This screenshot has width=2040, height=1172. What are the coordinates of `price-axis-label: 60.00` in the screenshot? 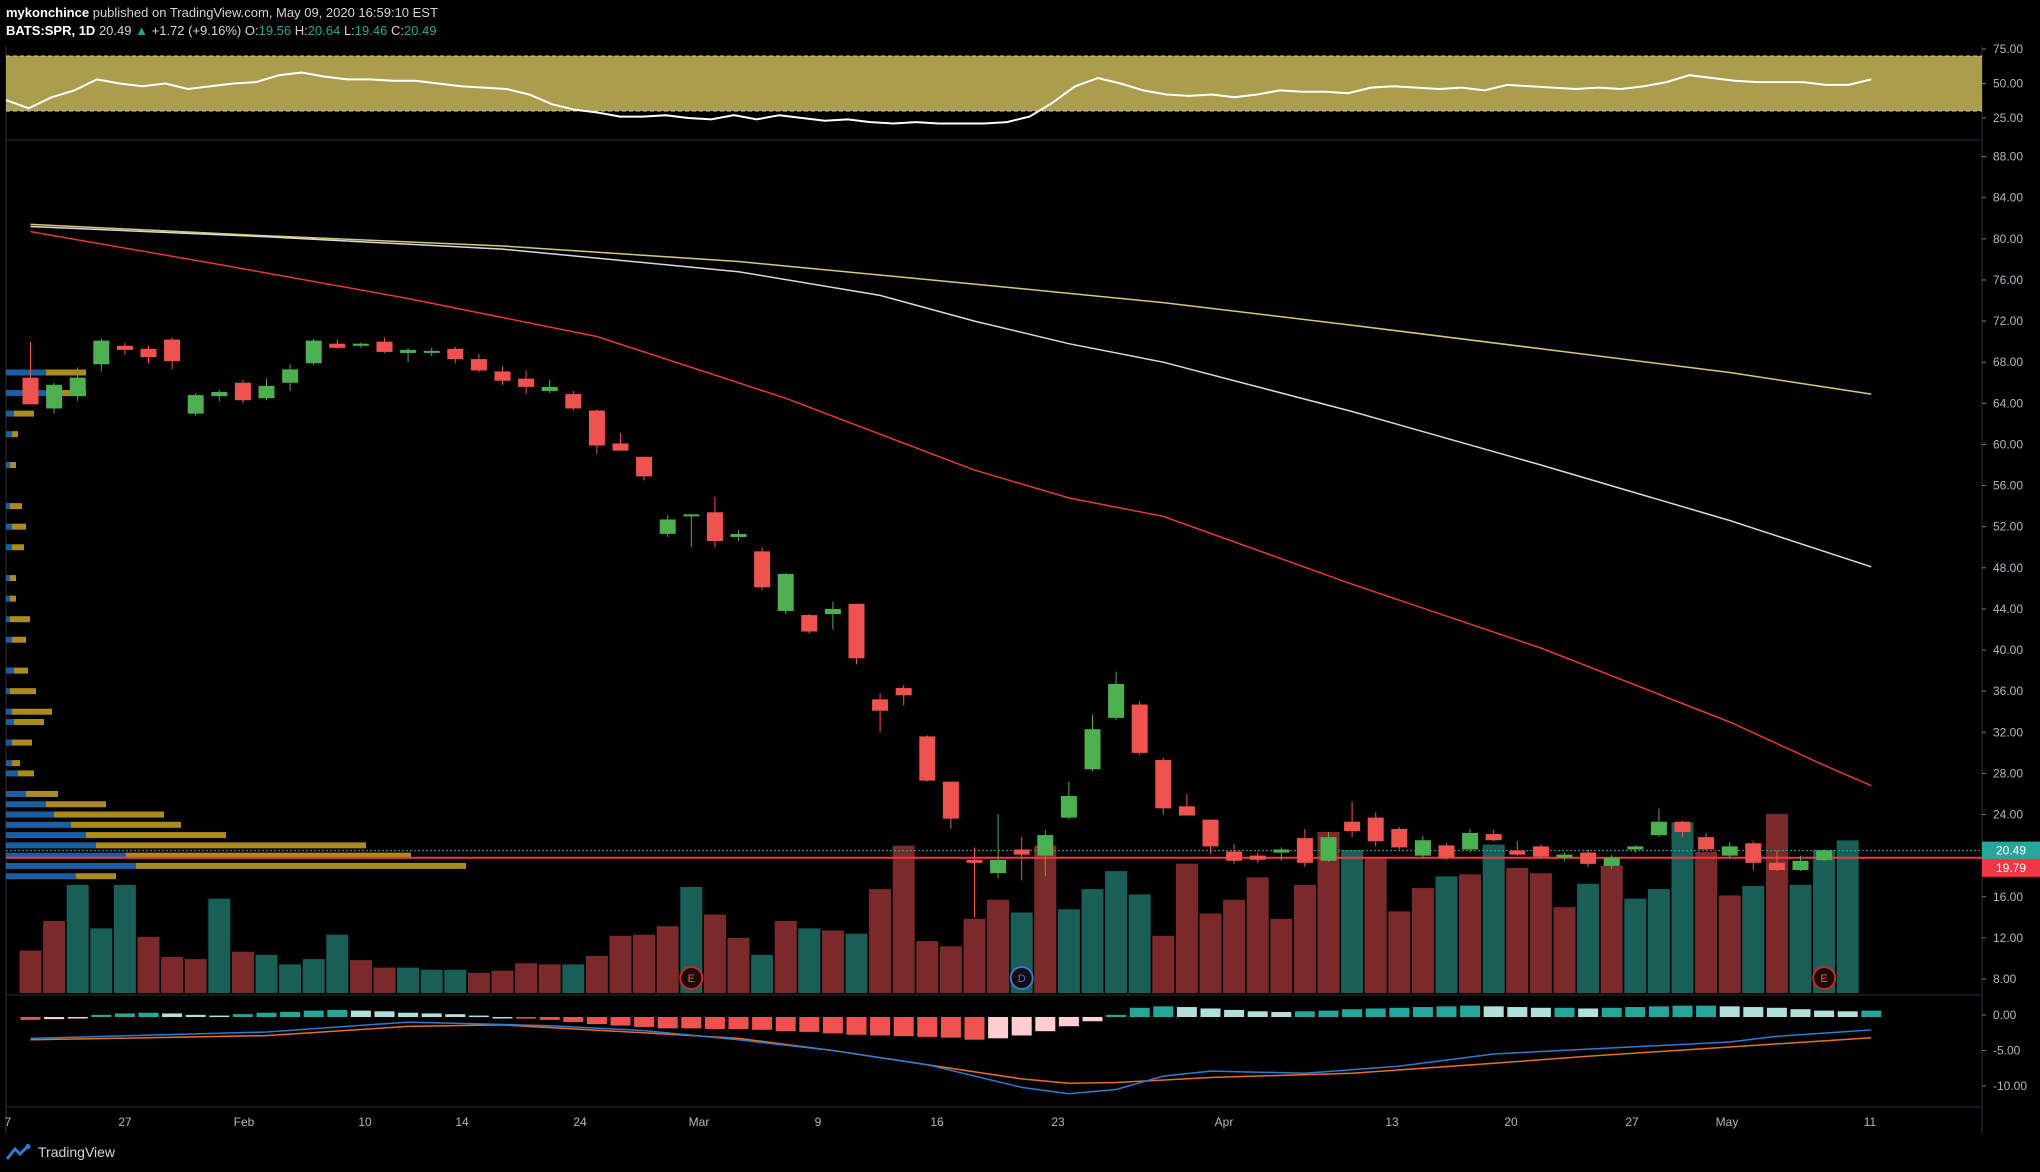 It's located at (2008, 444).